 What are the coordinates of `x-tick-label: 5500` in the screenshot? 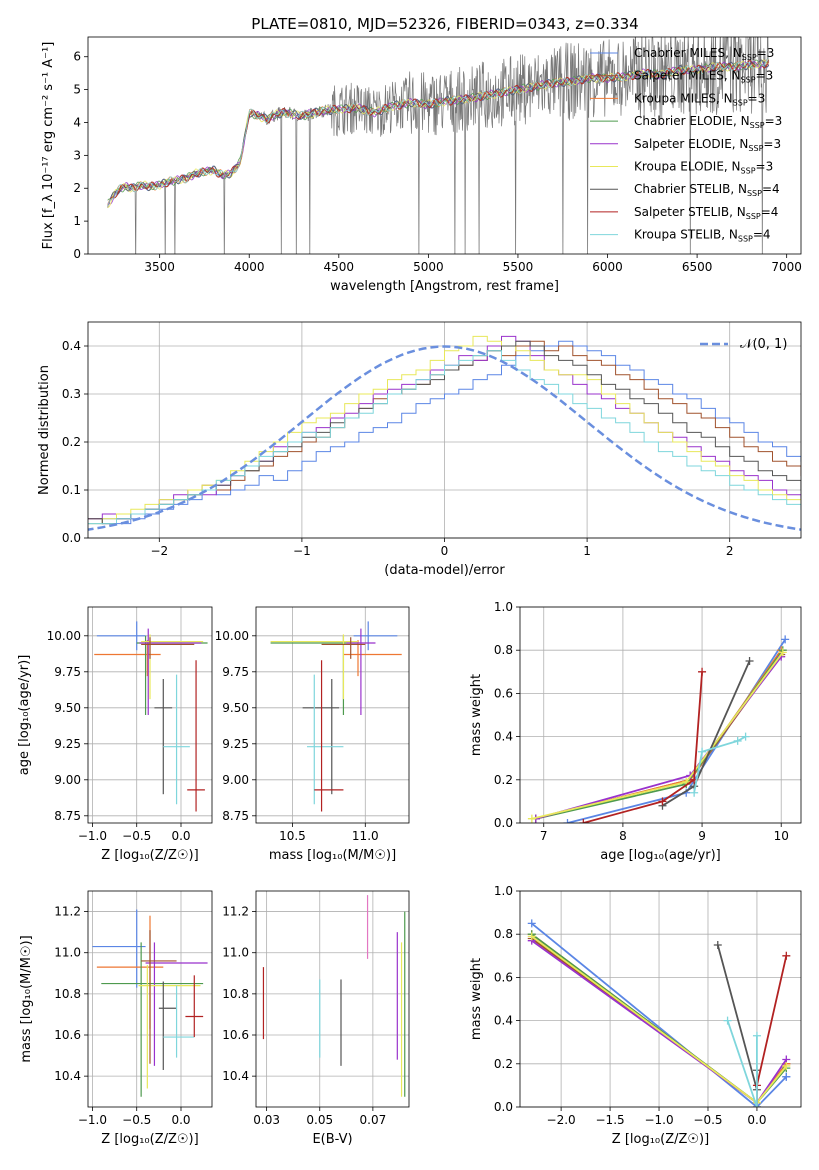 It's located at (518, 267).